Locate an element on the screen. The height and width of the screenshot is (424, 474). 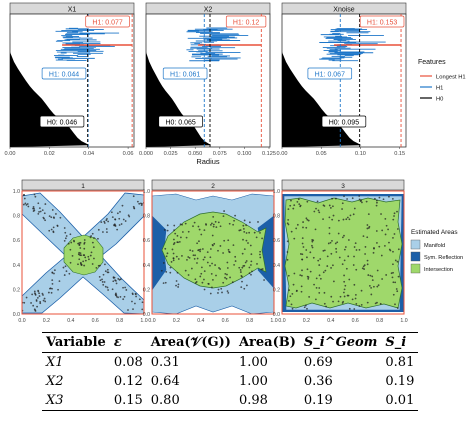
cell-area-b: 0.98 is located at coordinates (253, 400).